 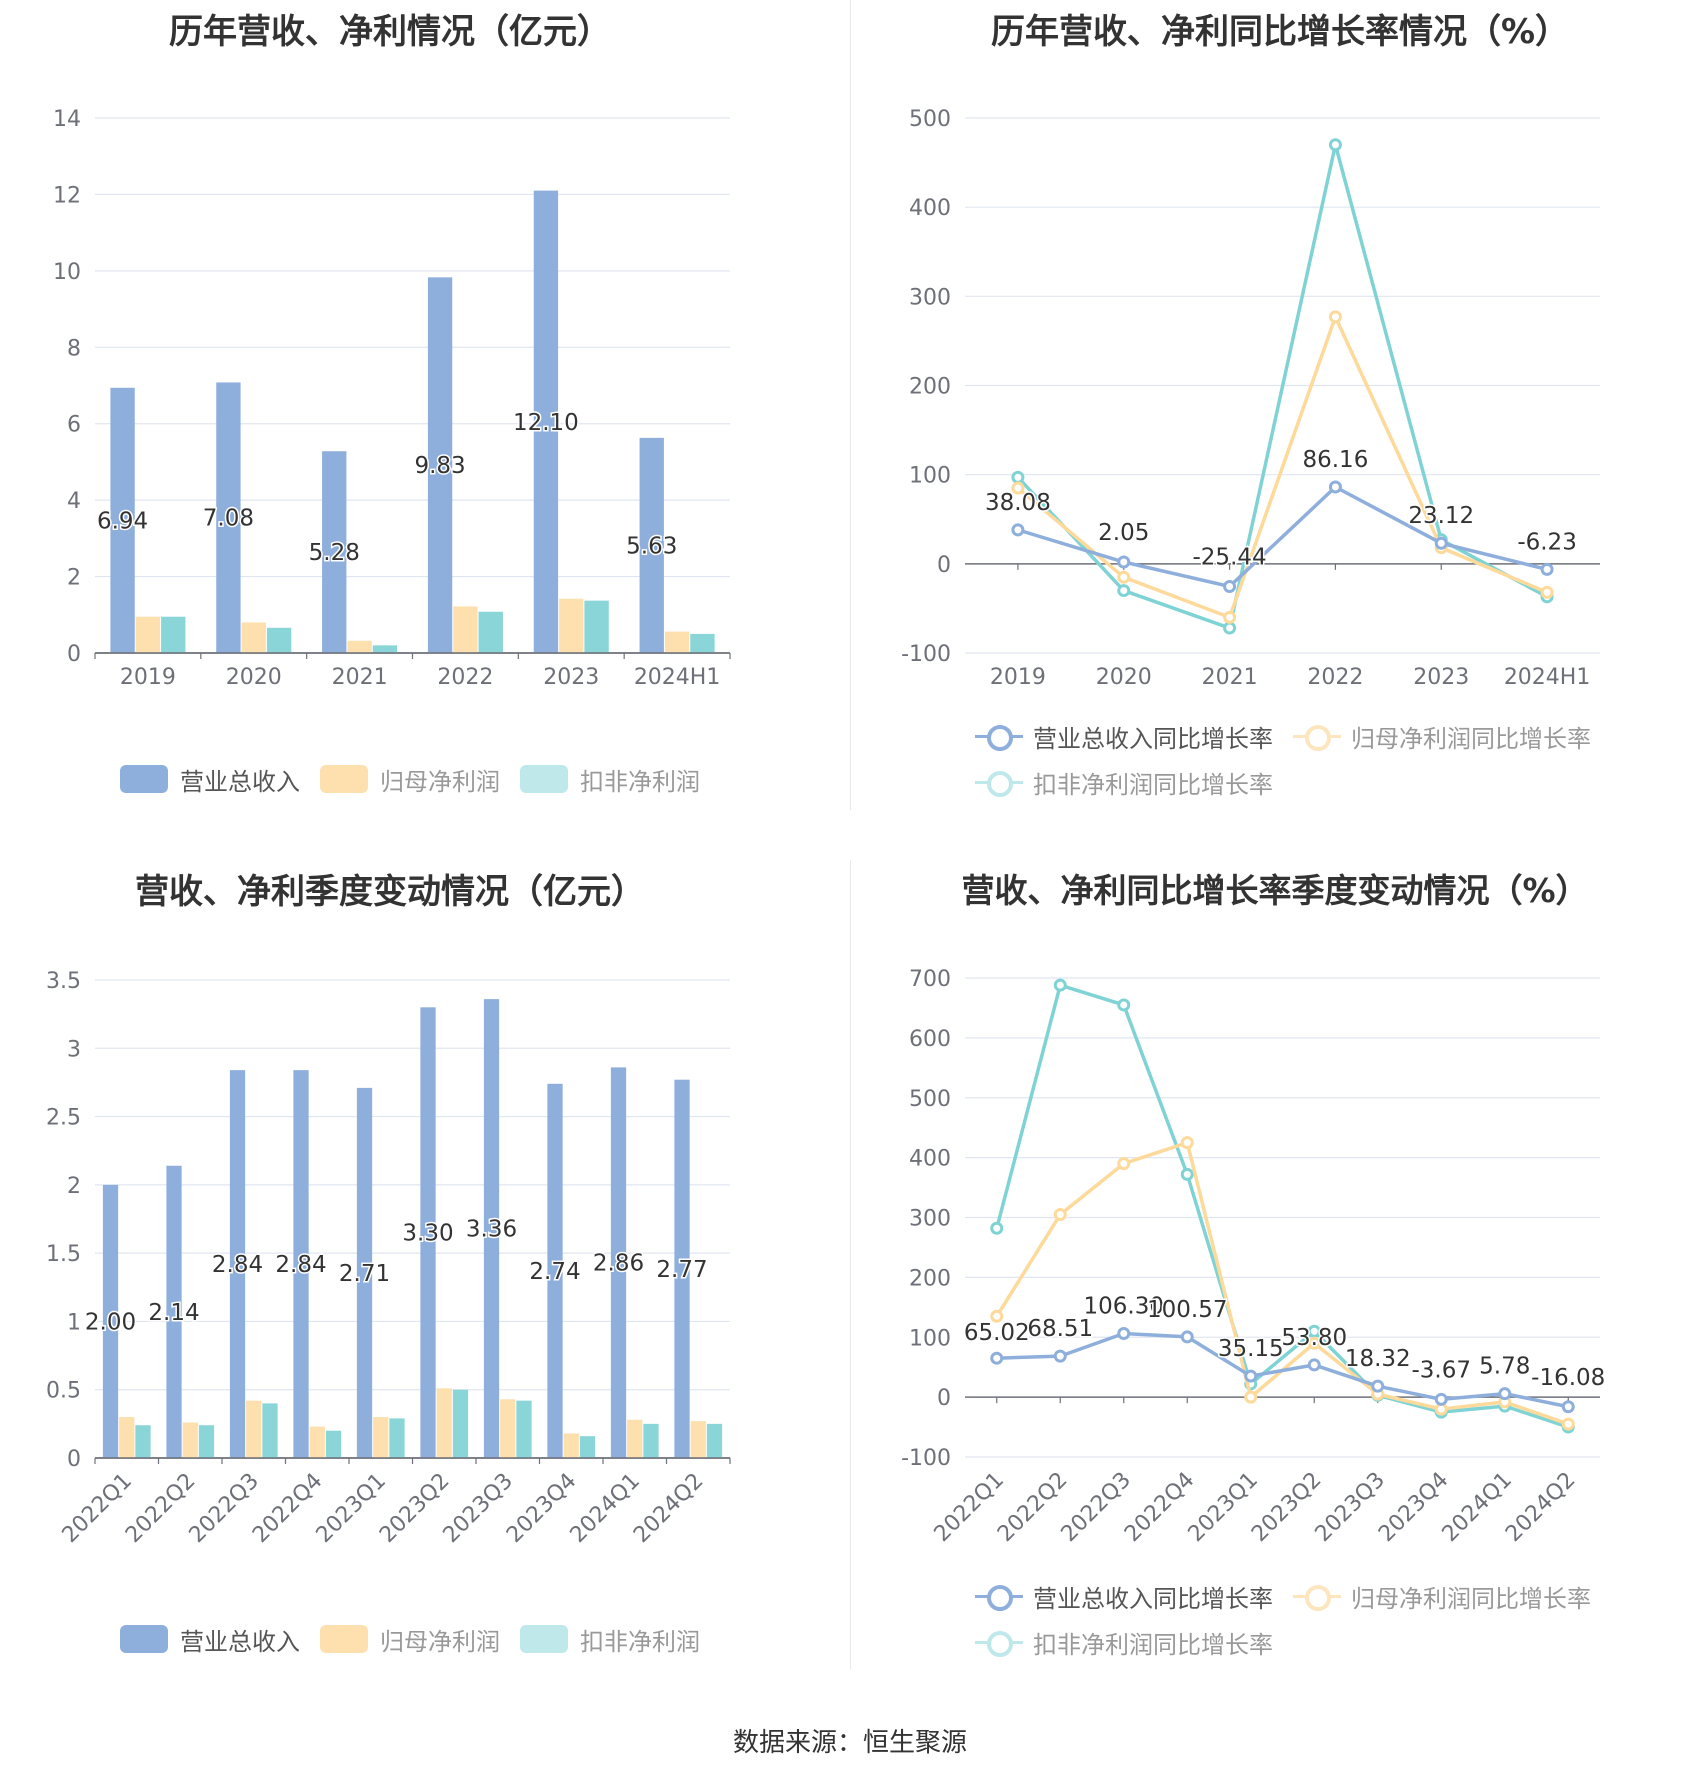 What do you see at coordinates (360, 677) in the screenshot?
I see `x-tick-label: 2021` at bounding box center [360, 677].